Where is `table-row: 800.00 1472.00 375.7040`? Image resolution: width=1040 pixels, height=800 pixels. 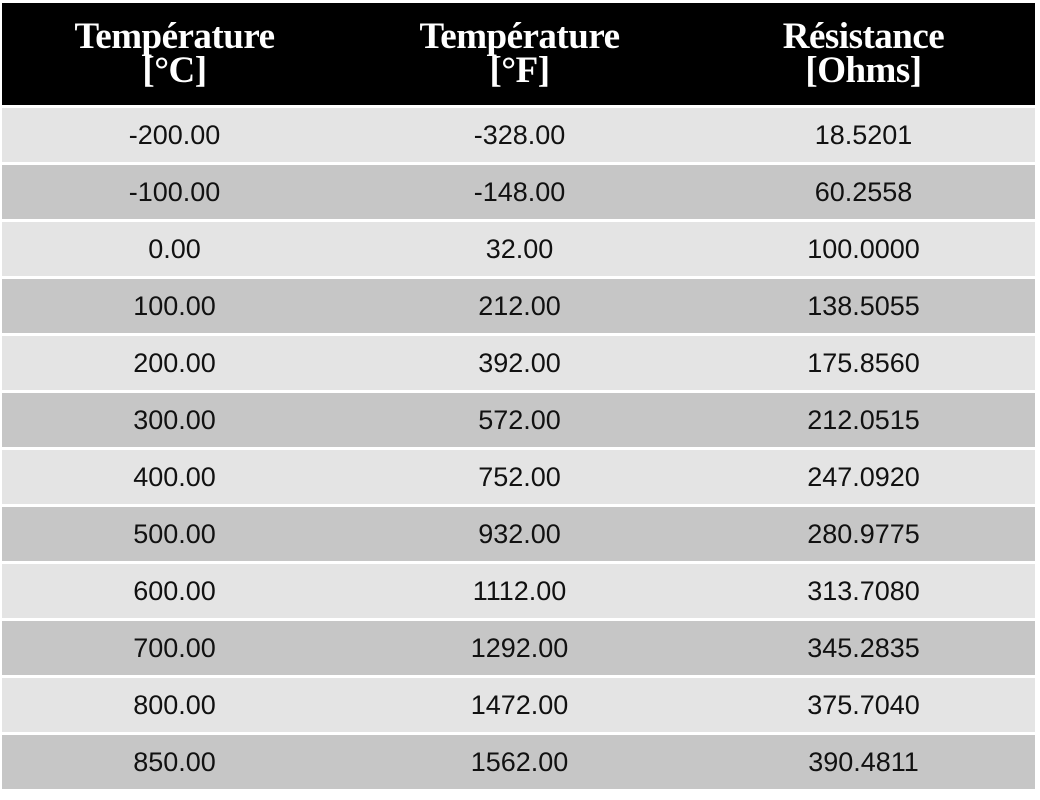
table-row: 800.00 1472.00 375.7040 is located at coordinates (518, 703).